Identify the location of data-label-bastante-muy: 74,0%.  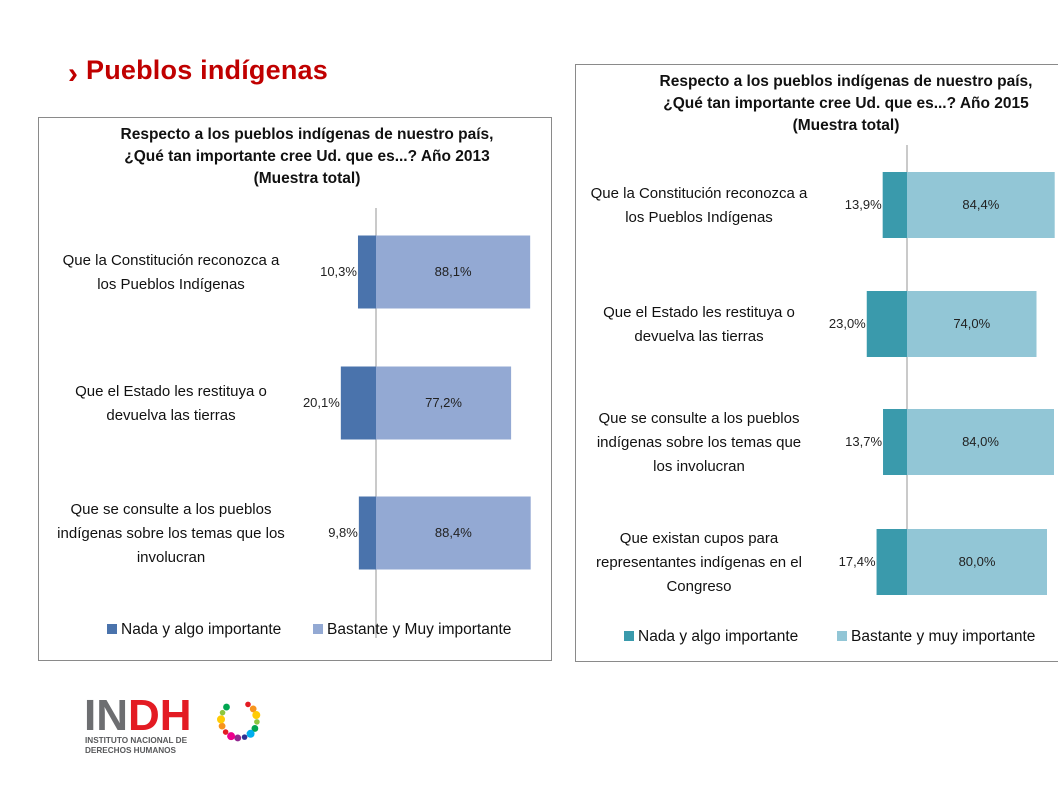
(971, 323).